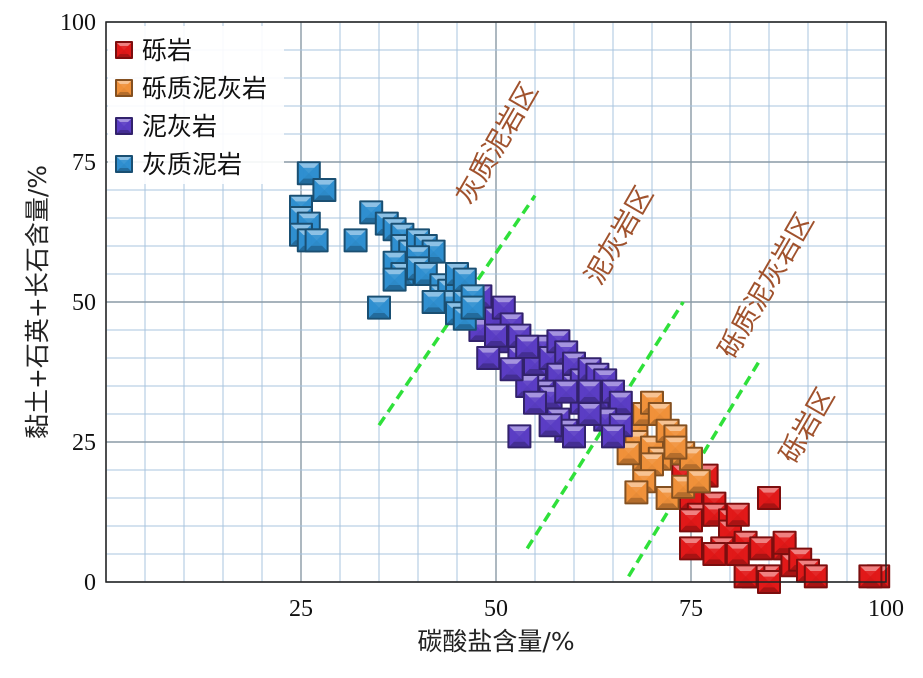 Image resolution: width=923 pixels, height=678 pixels. Describe the element at coordinates (78, 23) in the screenshot. I see `y-tick-label: 100` at that location.